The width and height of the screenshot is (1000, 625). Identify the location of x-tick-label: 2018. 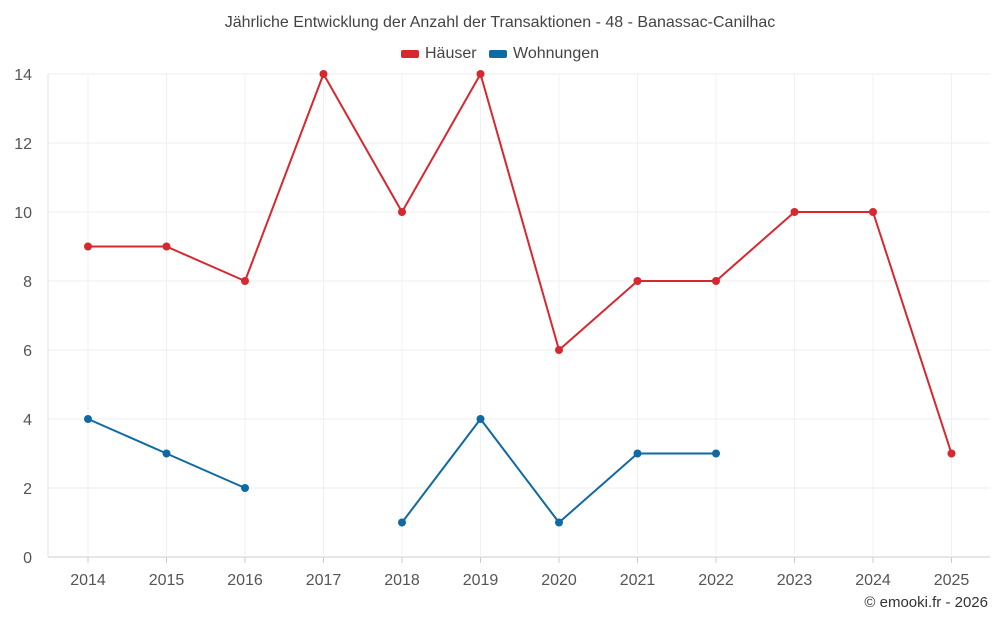
(402, 580).